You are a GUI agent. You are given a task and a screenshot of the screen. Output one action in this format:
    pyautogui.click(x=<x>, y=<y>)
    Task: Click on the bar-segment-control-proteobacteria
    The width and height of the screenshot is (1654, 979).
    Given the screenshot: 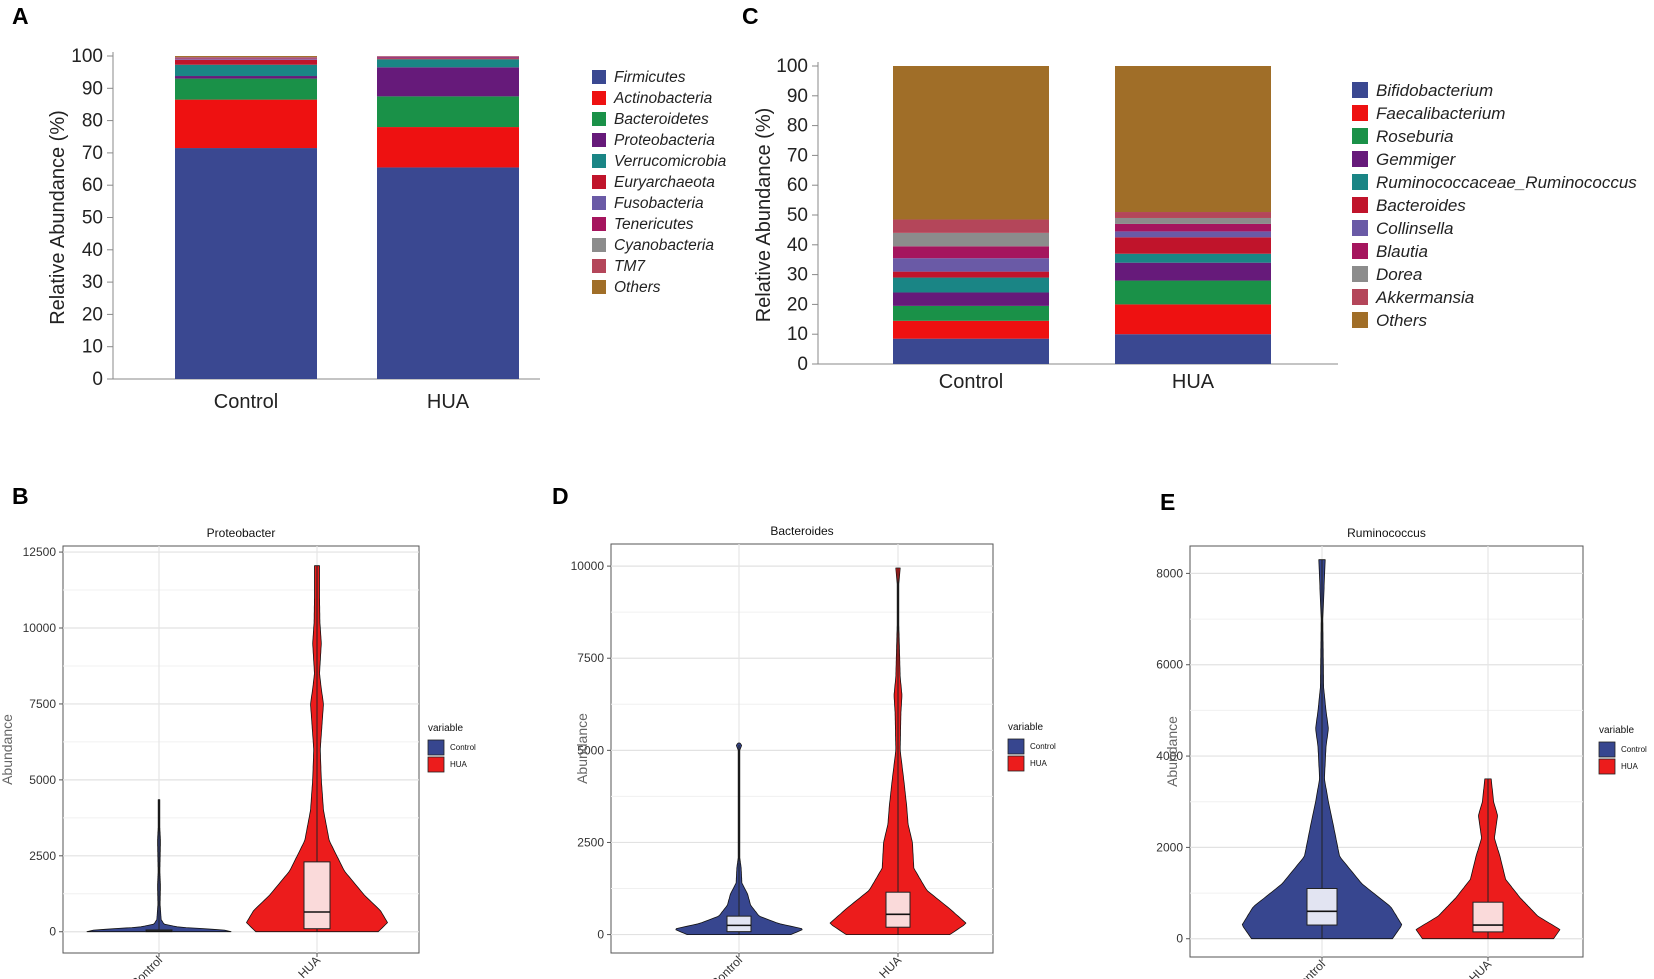 What is the action you would take?
    pyautogui.click(x=246, y=77)
    